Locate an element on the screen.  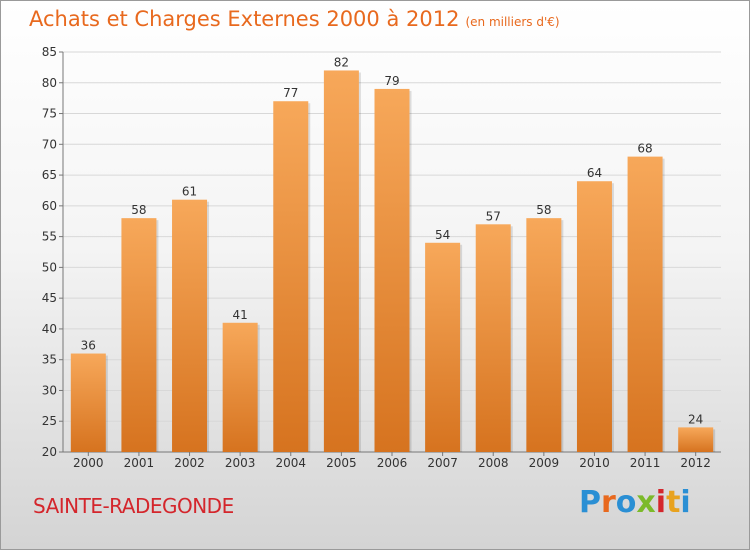
data-label: 64 is located at coordinates (594, 173).